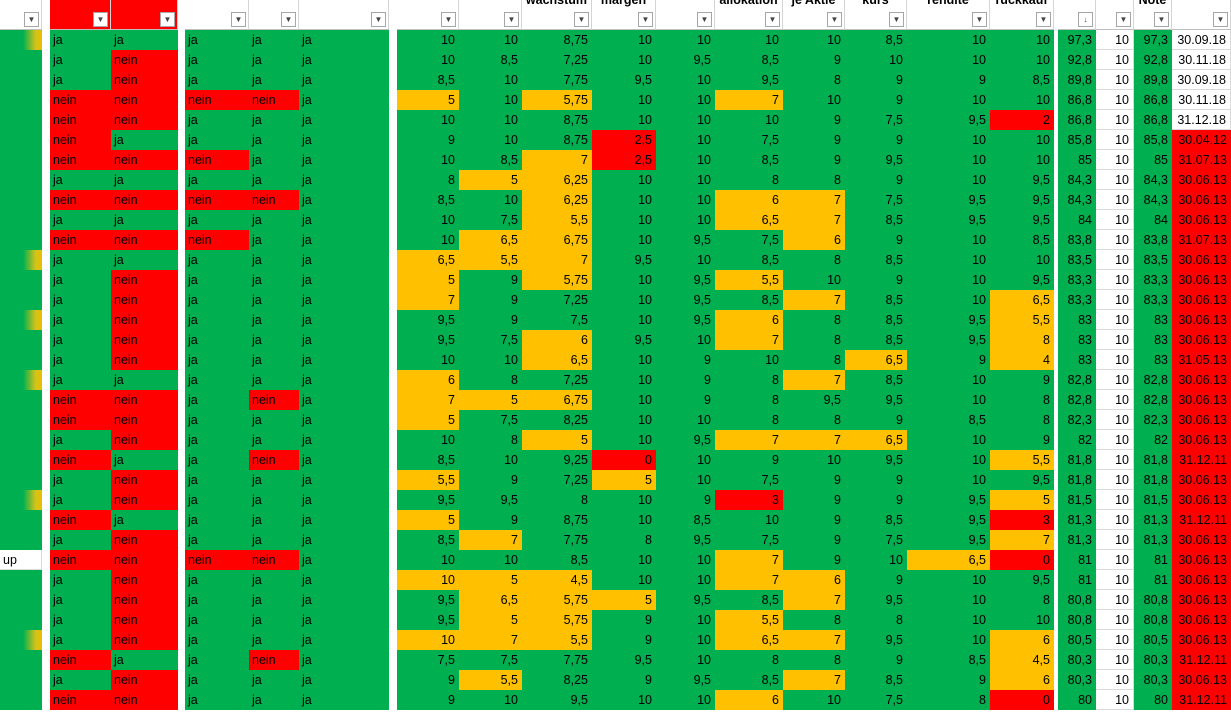  I want to click on table-cell: 83,8, so click(1153, 240).